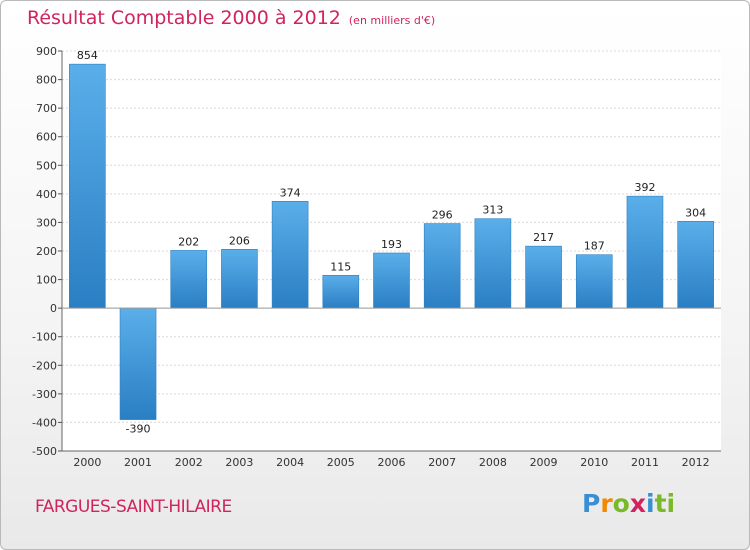 This screenshot has height=550, width=750. What do you see at coordinates (239, 240) in the screenshot?
I see `data-label: 206` at bounding box center [239, 240].